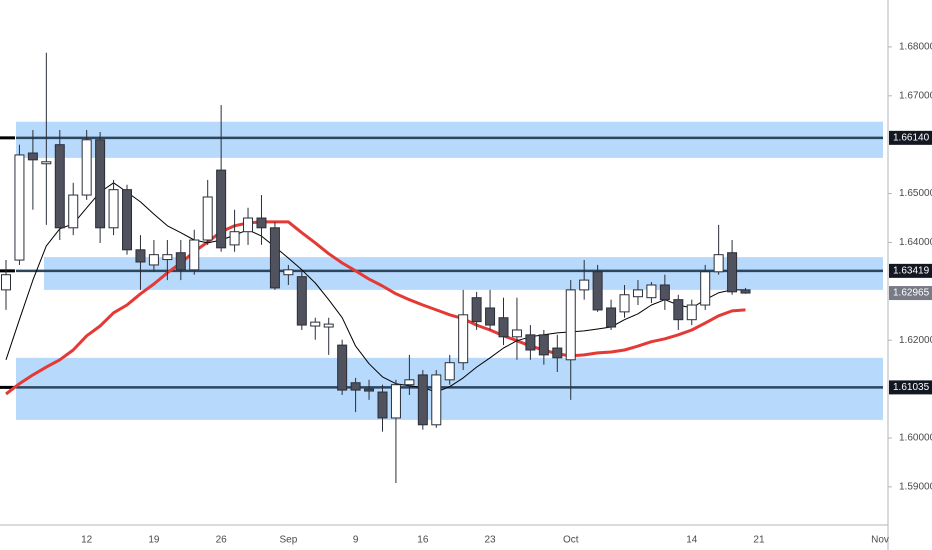 This screenshot has height=550, width=932. Describe the element at coordinates (915, 242) in the screenshot. I see `y-tick-label: 1.64000` at that location.